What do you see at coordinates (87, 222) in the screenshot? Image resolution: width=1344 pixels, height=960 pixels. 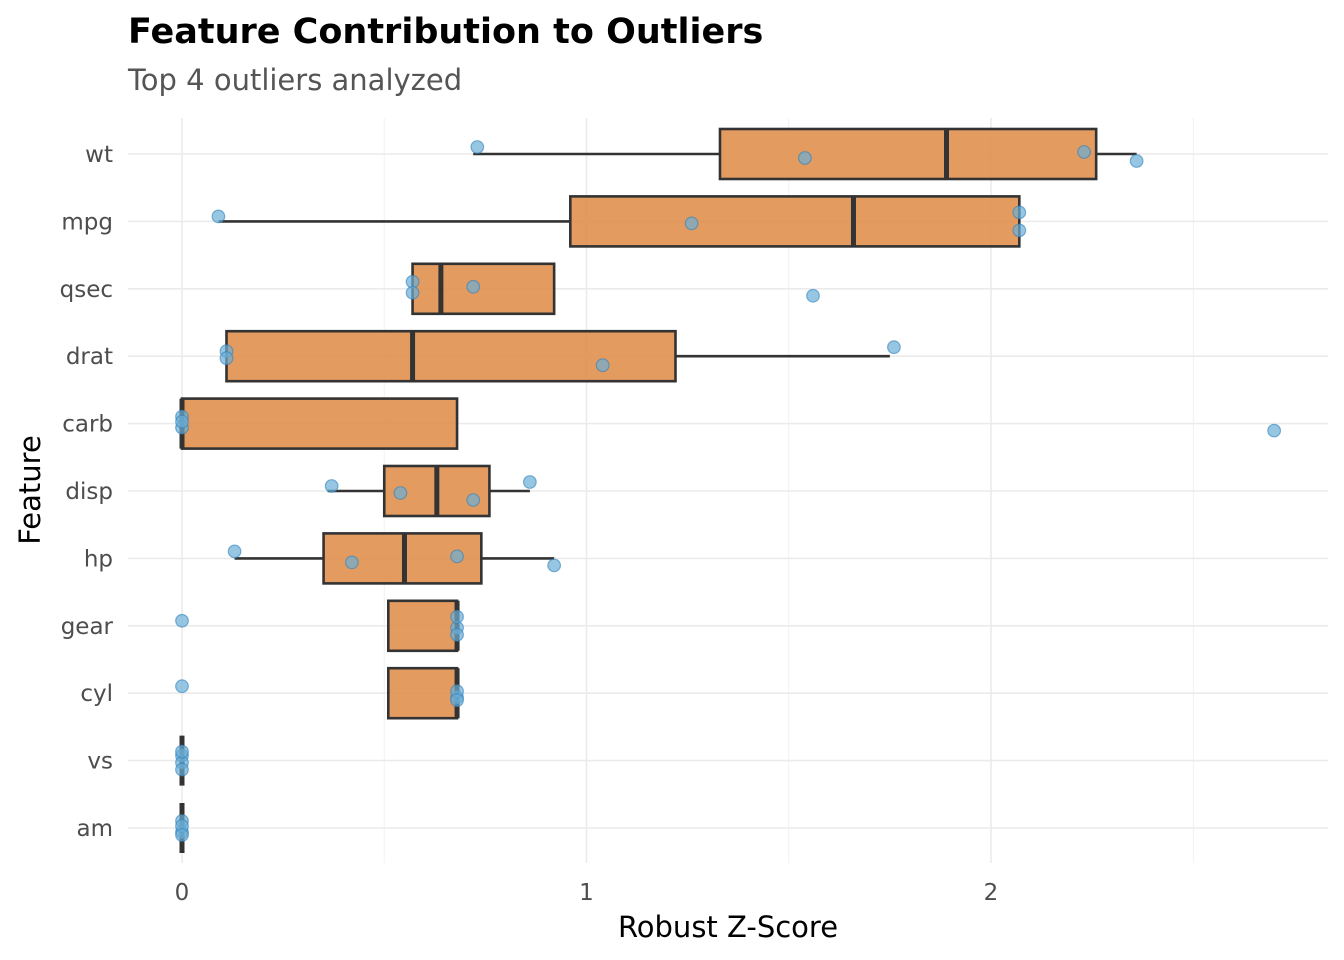 I see `y-tick-label-mpg: mpg` at bounding box center [87, 222].